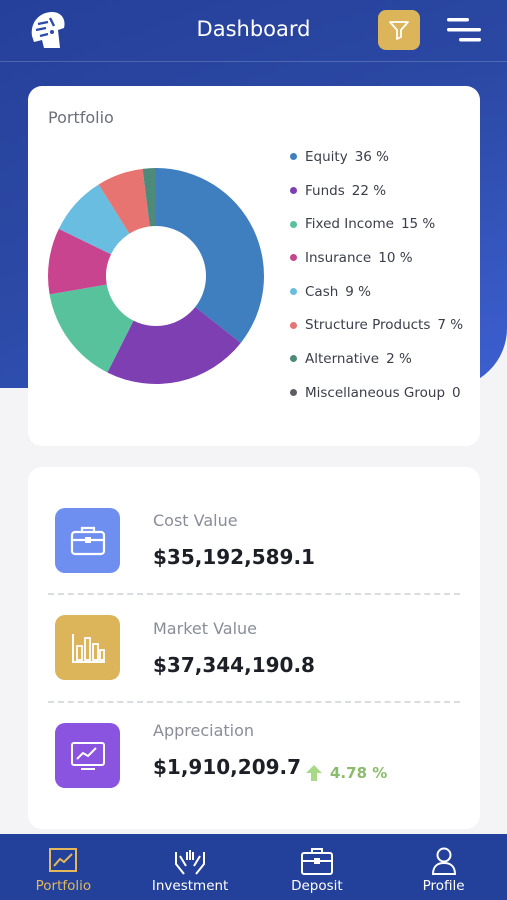  What do you see at coordinates (174, 345) in the screenshot?
I see `donut-slice-funds` at bounding box center [174, 345].